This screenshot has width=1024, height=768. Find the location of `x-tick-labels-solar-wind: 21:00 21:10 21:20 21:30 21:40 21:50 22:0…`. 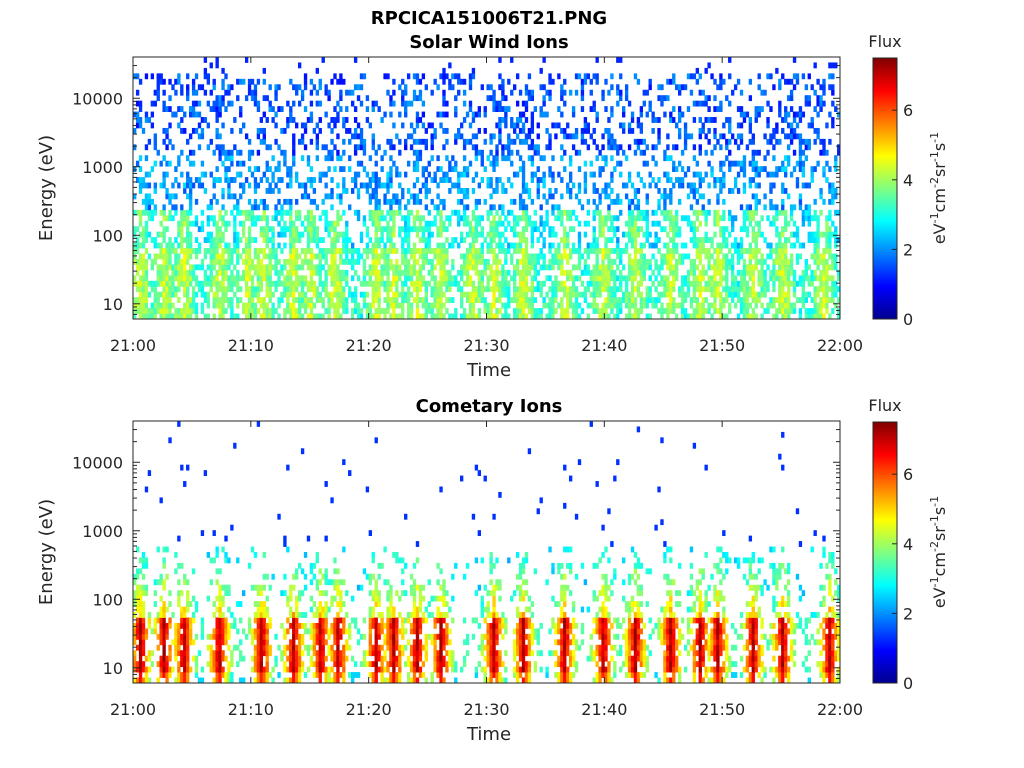

x-tick-labels-solar-wind: 21:00 21:10 21:20 21:30 21:40 21:50 22:0… is located at coordinates (486, 345).